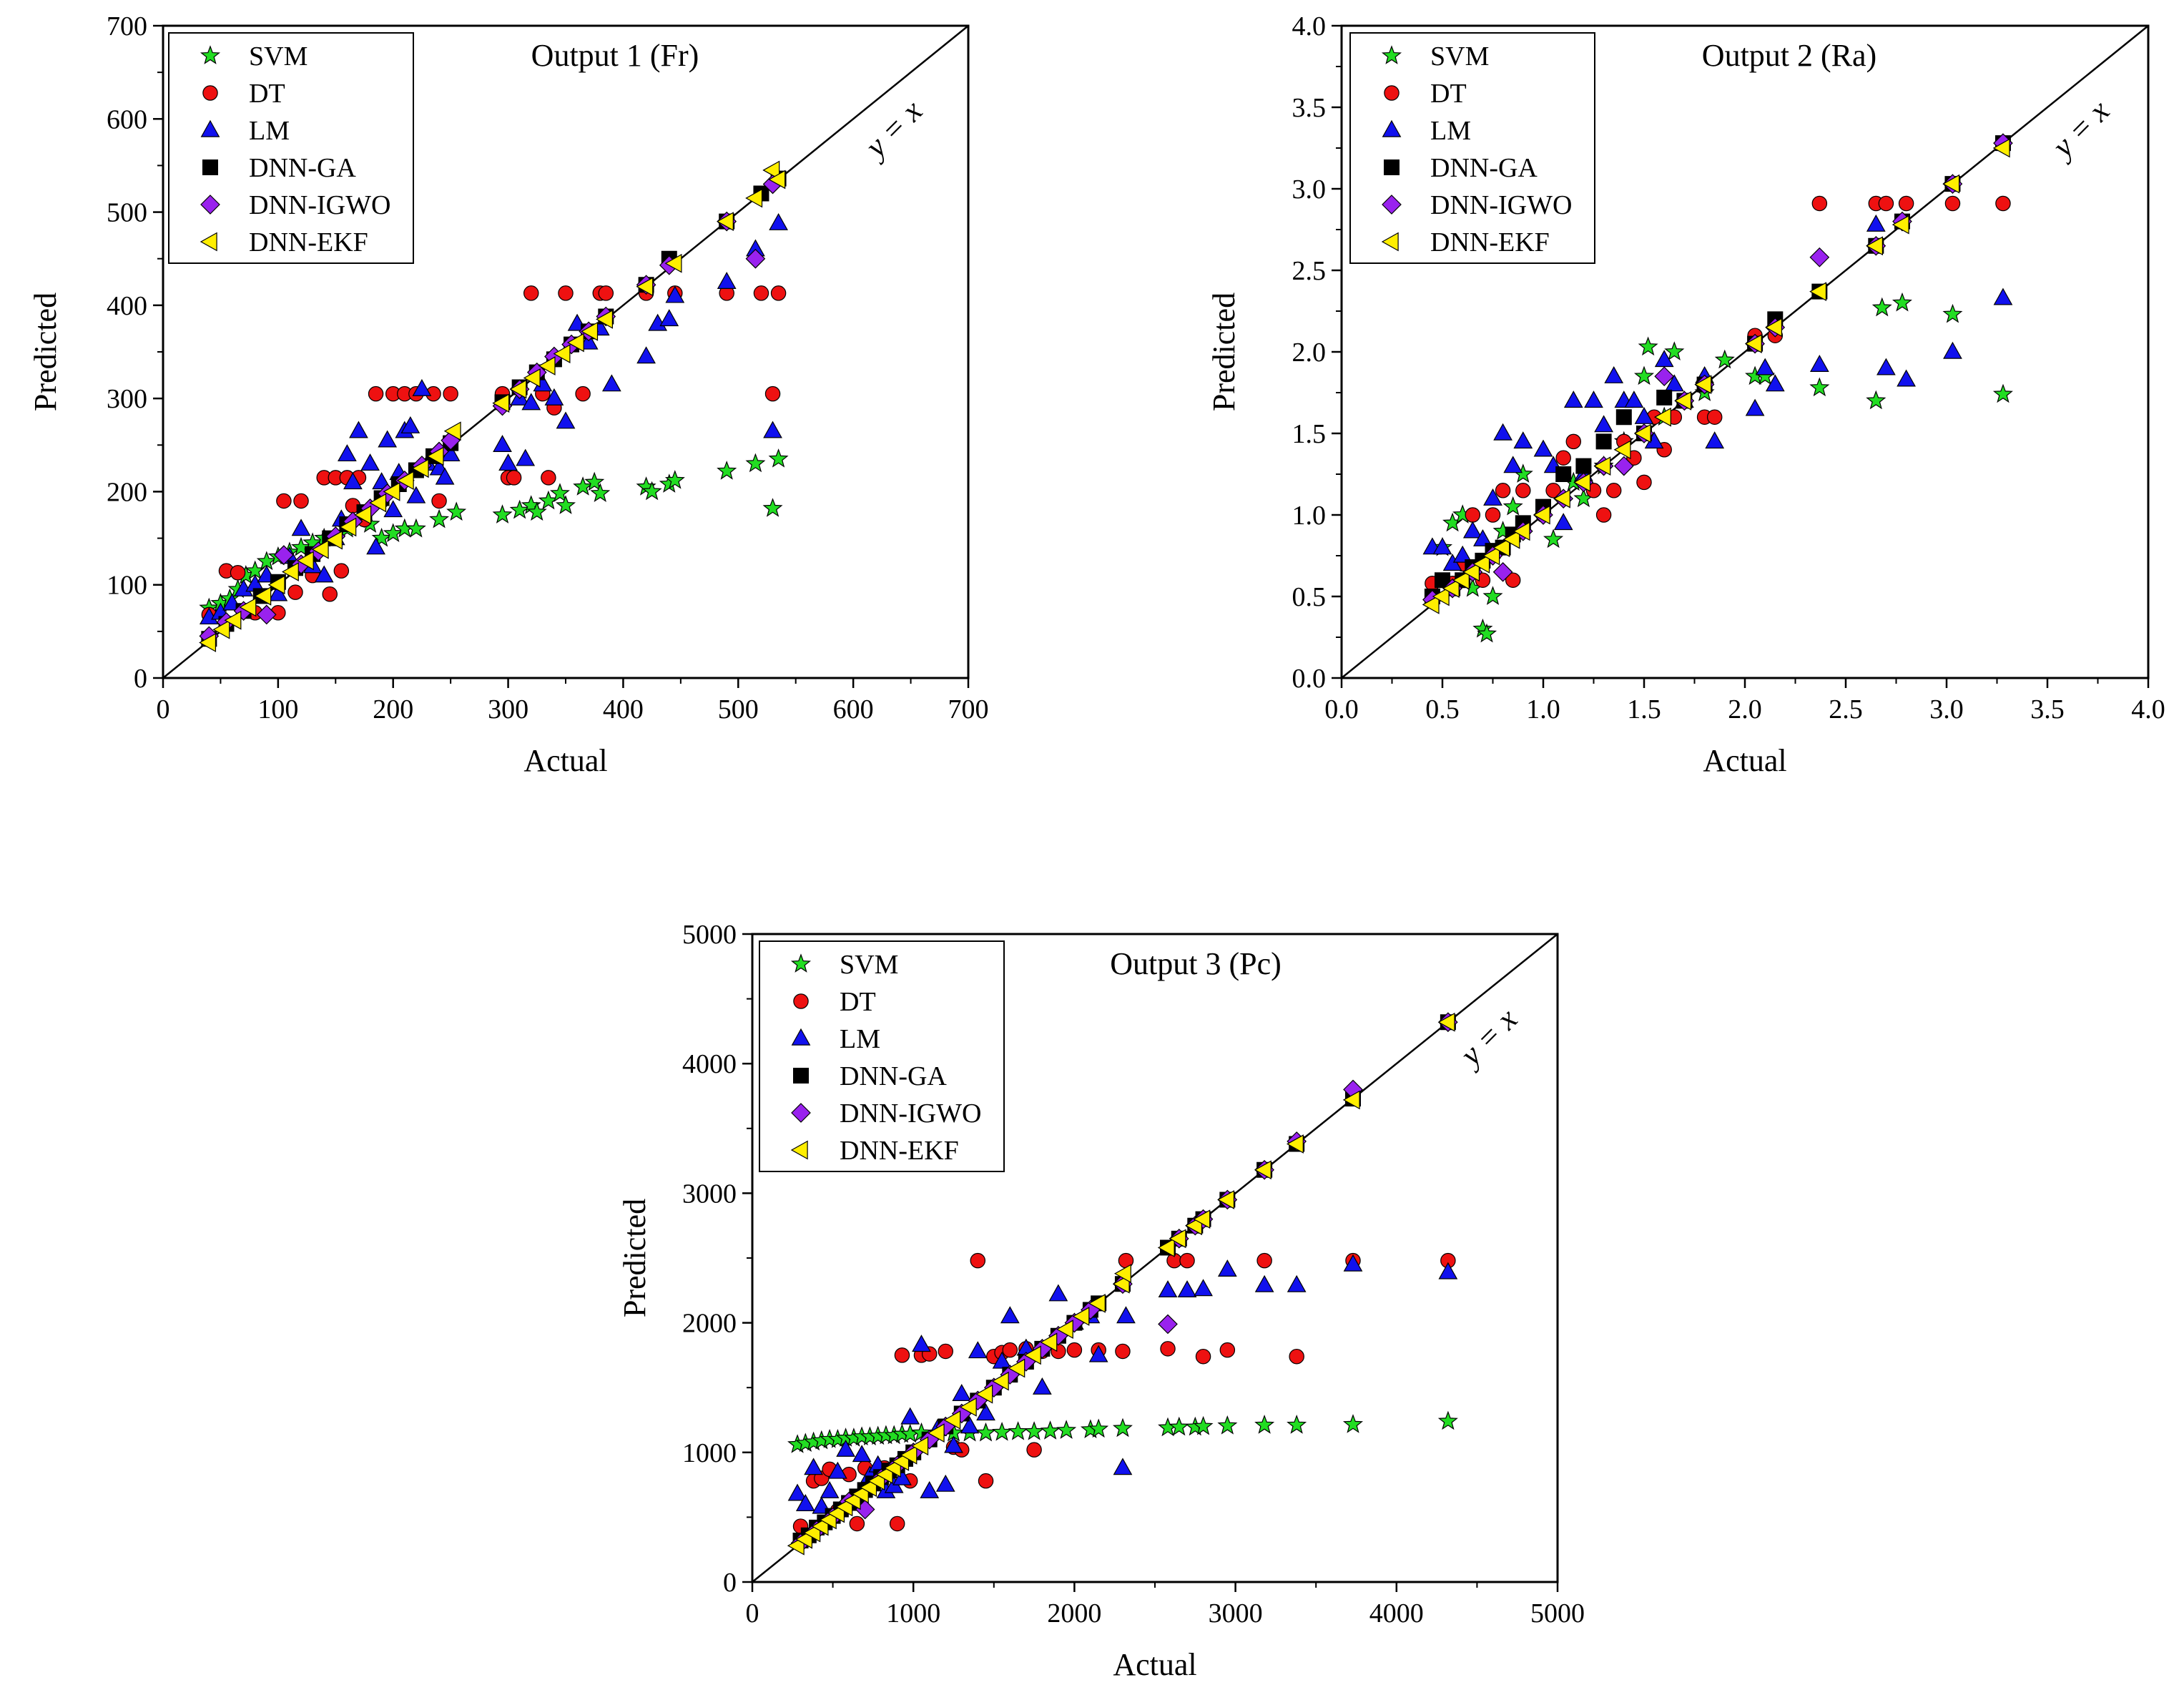  Describe the element at coordinates (869, 965) in the screenshot. I see `legend-label-svm: SVM` at that location.